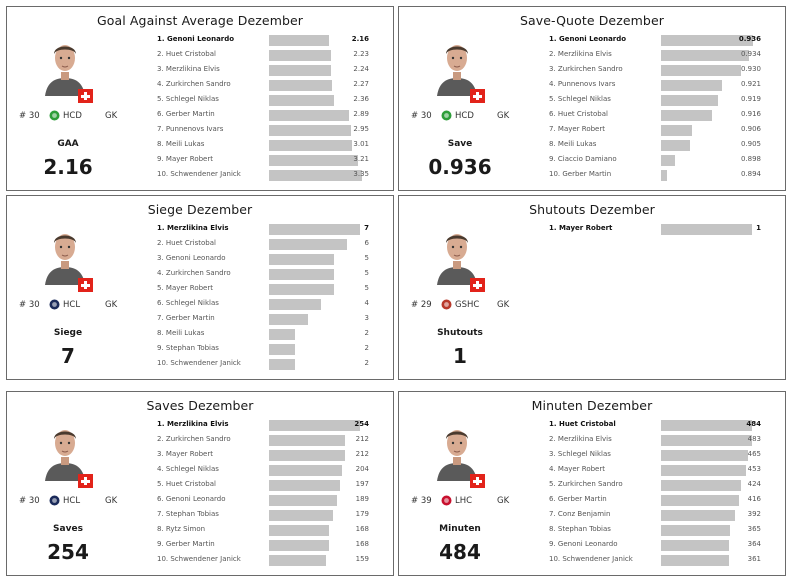 The height and width of the screenshot is (587, 800). I want to click on stat-value: 0.936, so click(460, 167).